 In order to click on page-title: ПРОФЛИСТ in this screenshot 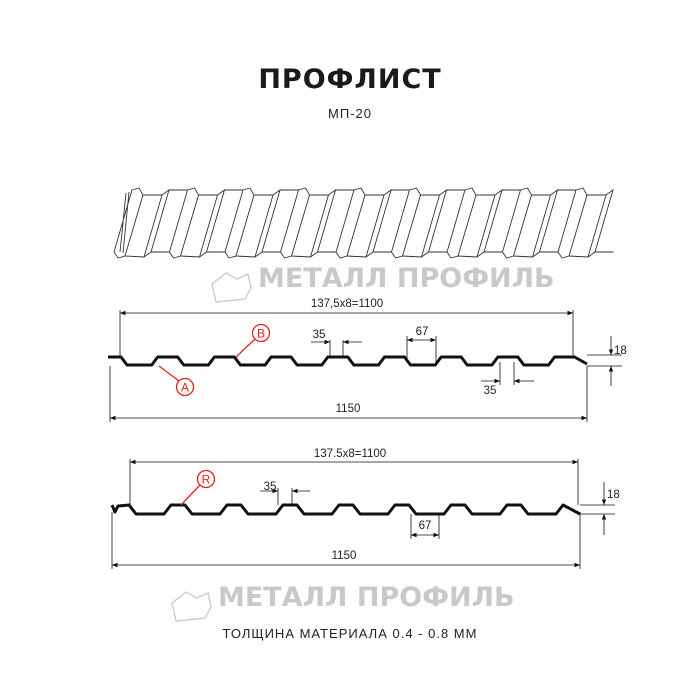, I will do `click(349, 79)`.